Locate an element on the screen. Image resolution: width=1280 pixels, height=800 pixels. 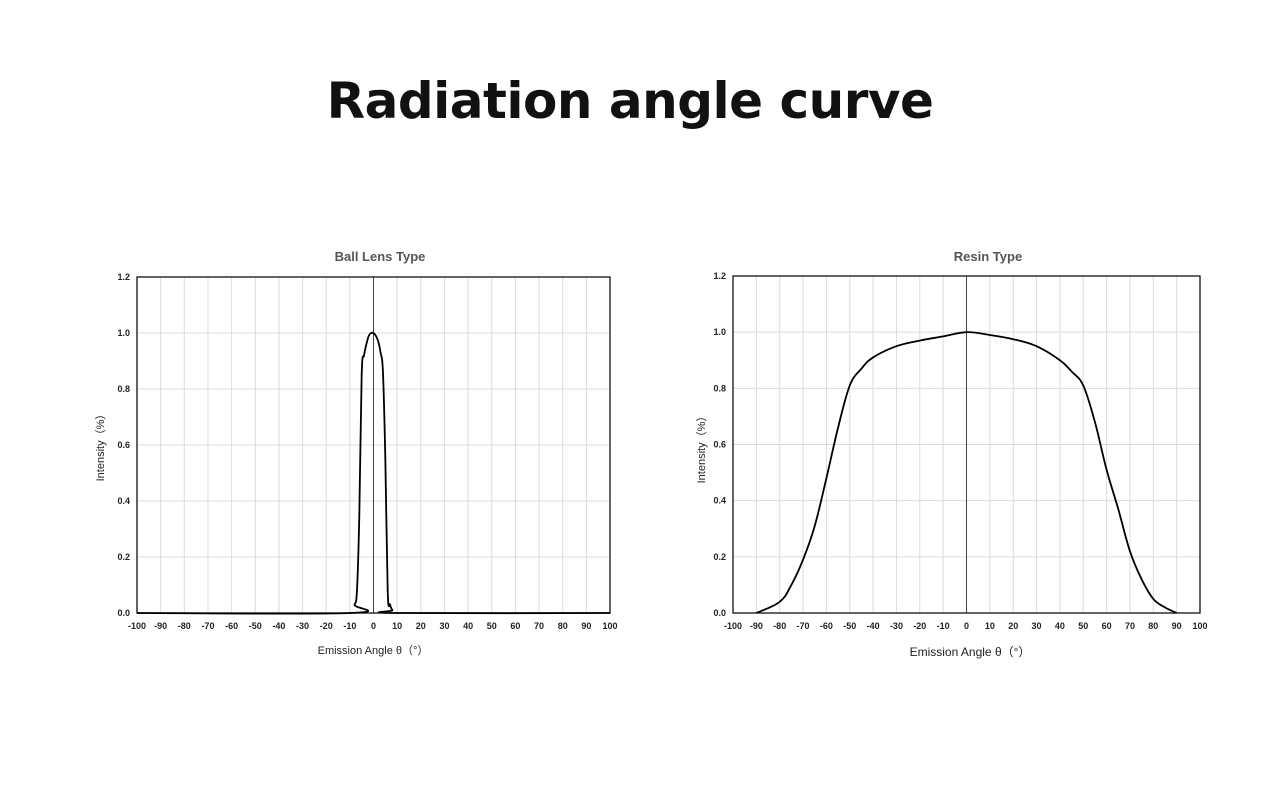
chart-1-x-tick-label: -40 is located at coordinates (873, 626).